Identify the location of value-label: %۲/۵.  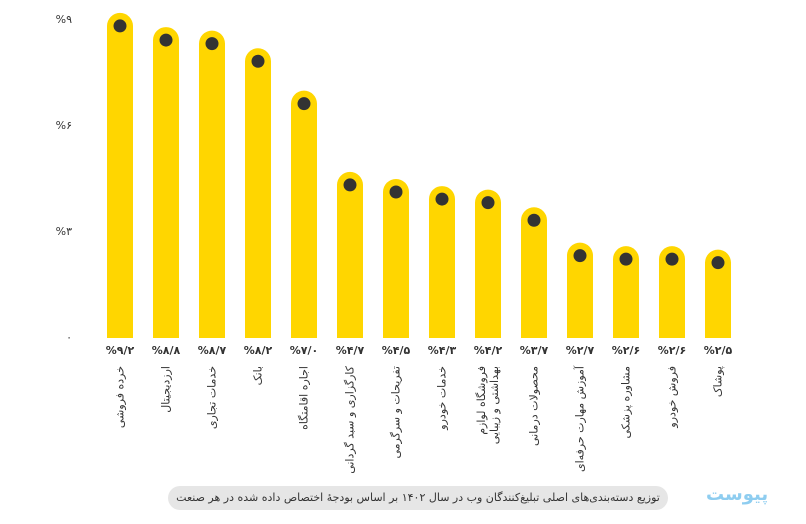
(718, 350).